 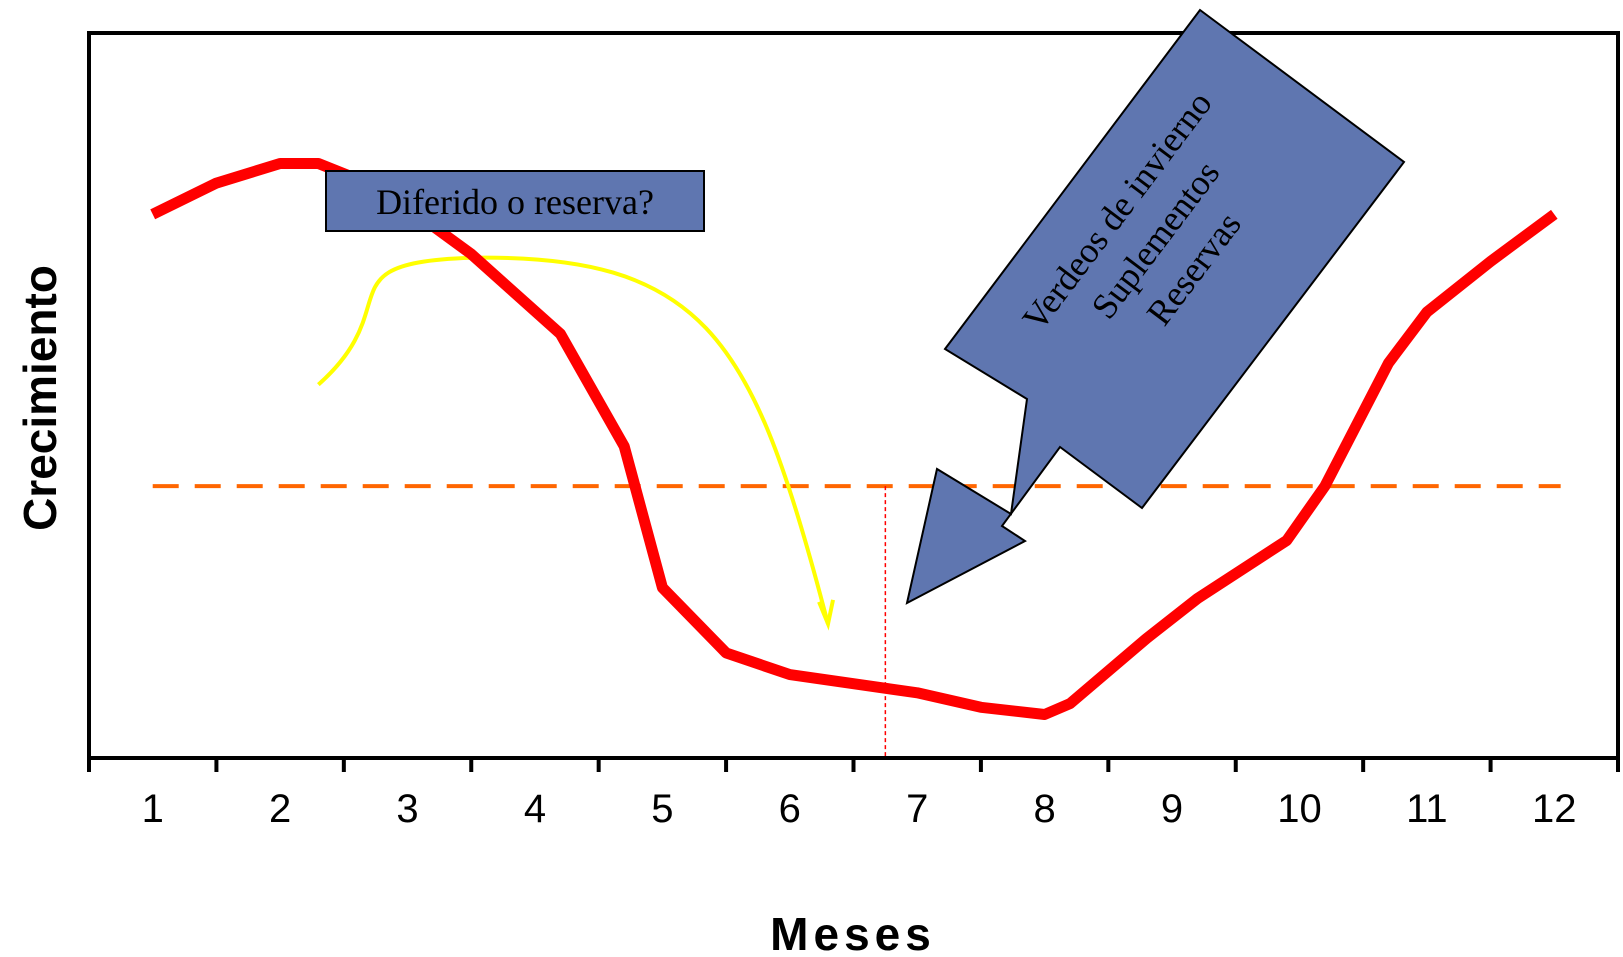 What do you see at coordinates (826, 615) in the screenshot?
I see `deferral-arrowhead` at bounding box center [826, 615].